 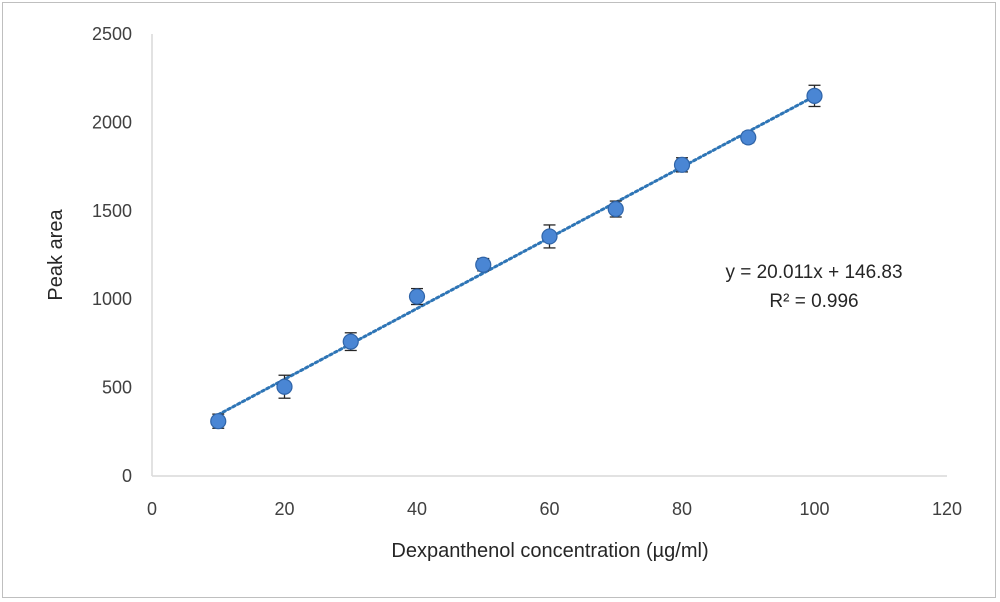 I want to click on trendline-equation: y = 20.011x + 146.83, so click(x=813, y=272).